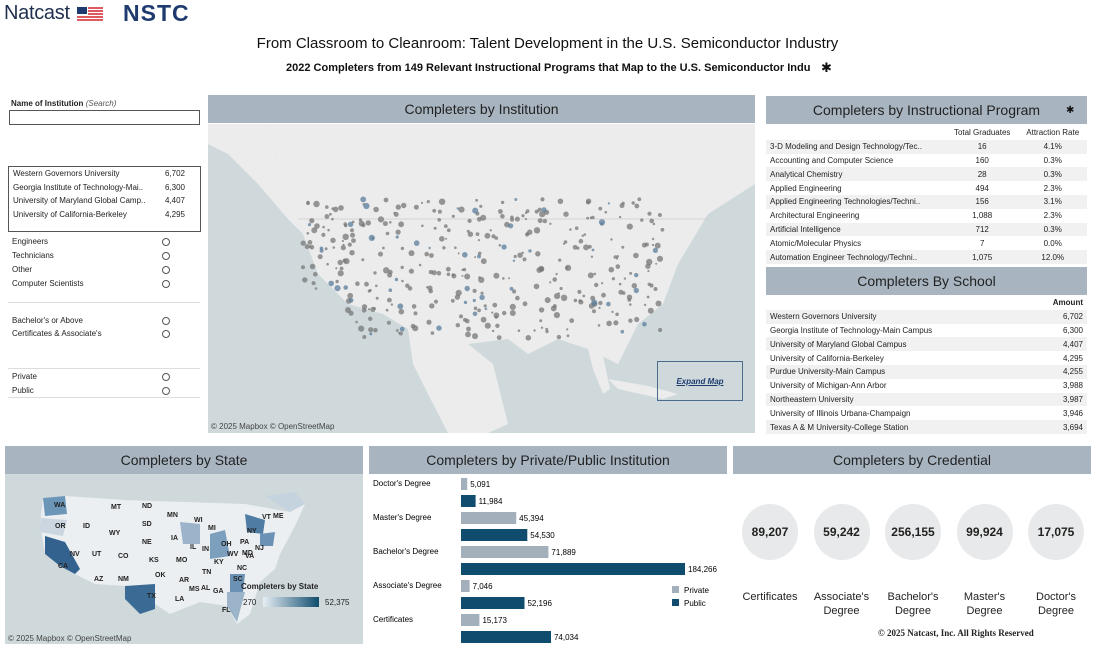 The image size is (1095, 648). Describe the element at coordinates (926, 174) in the screenshot. I see `table-row: Analytical Chemistry 28 0.3%` at that location.